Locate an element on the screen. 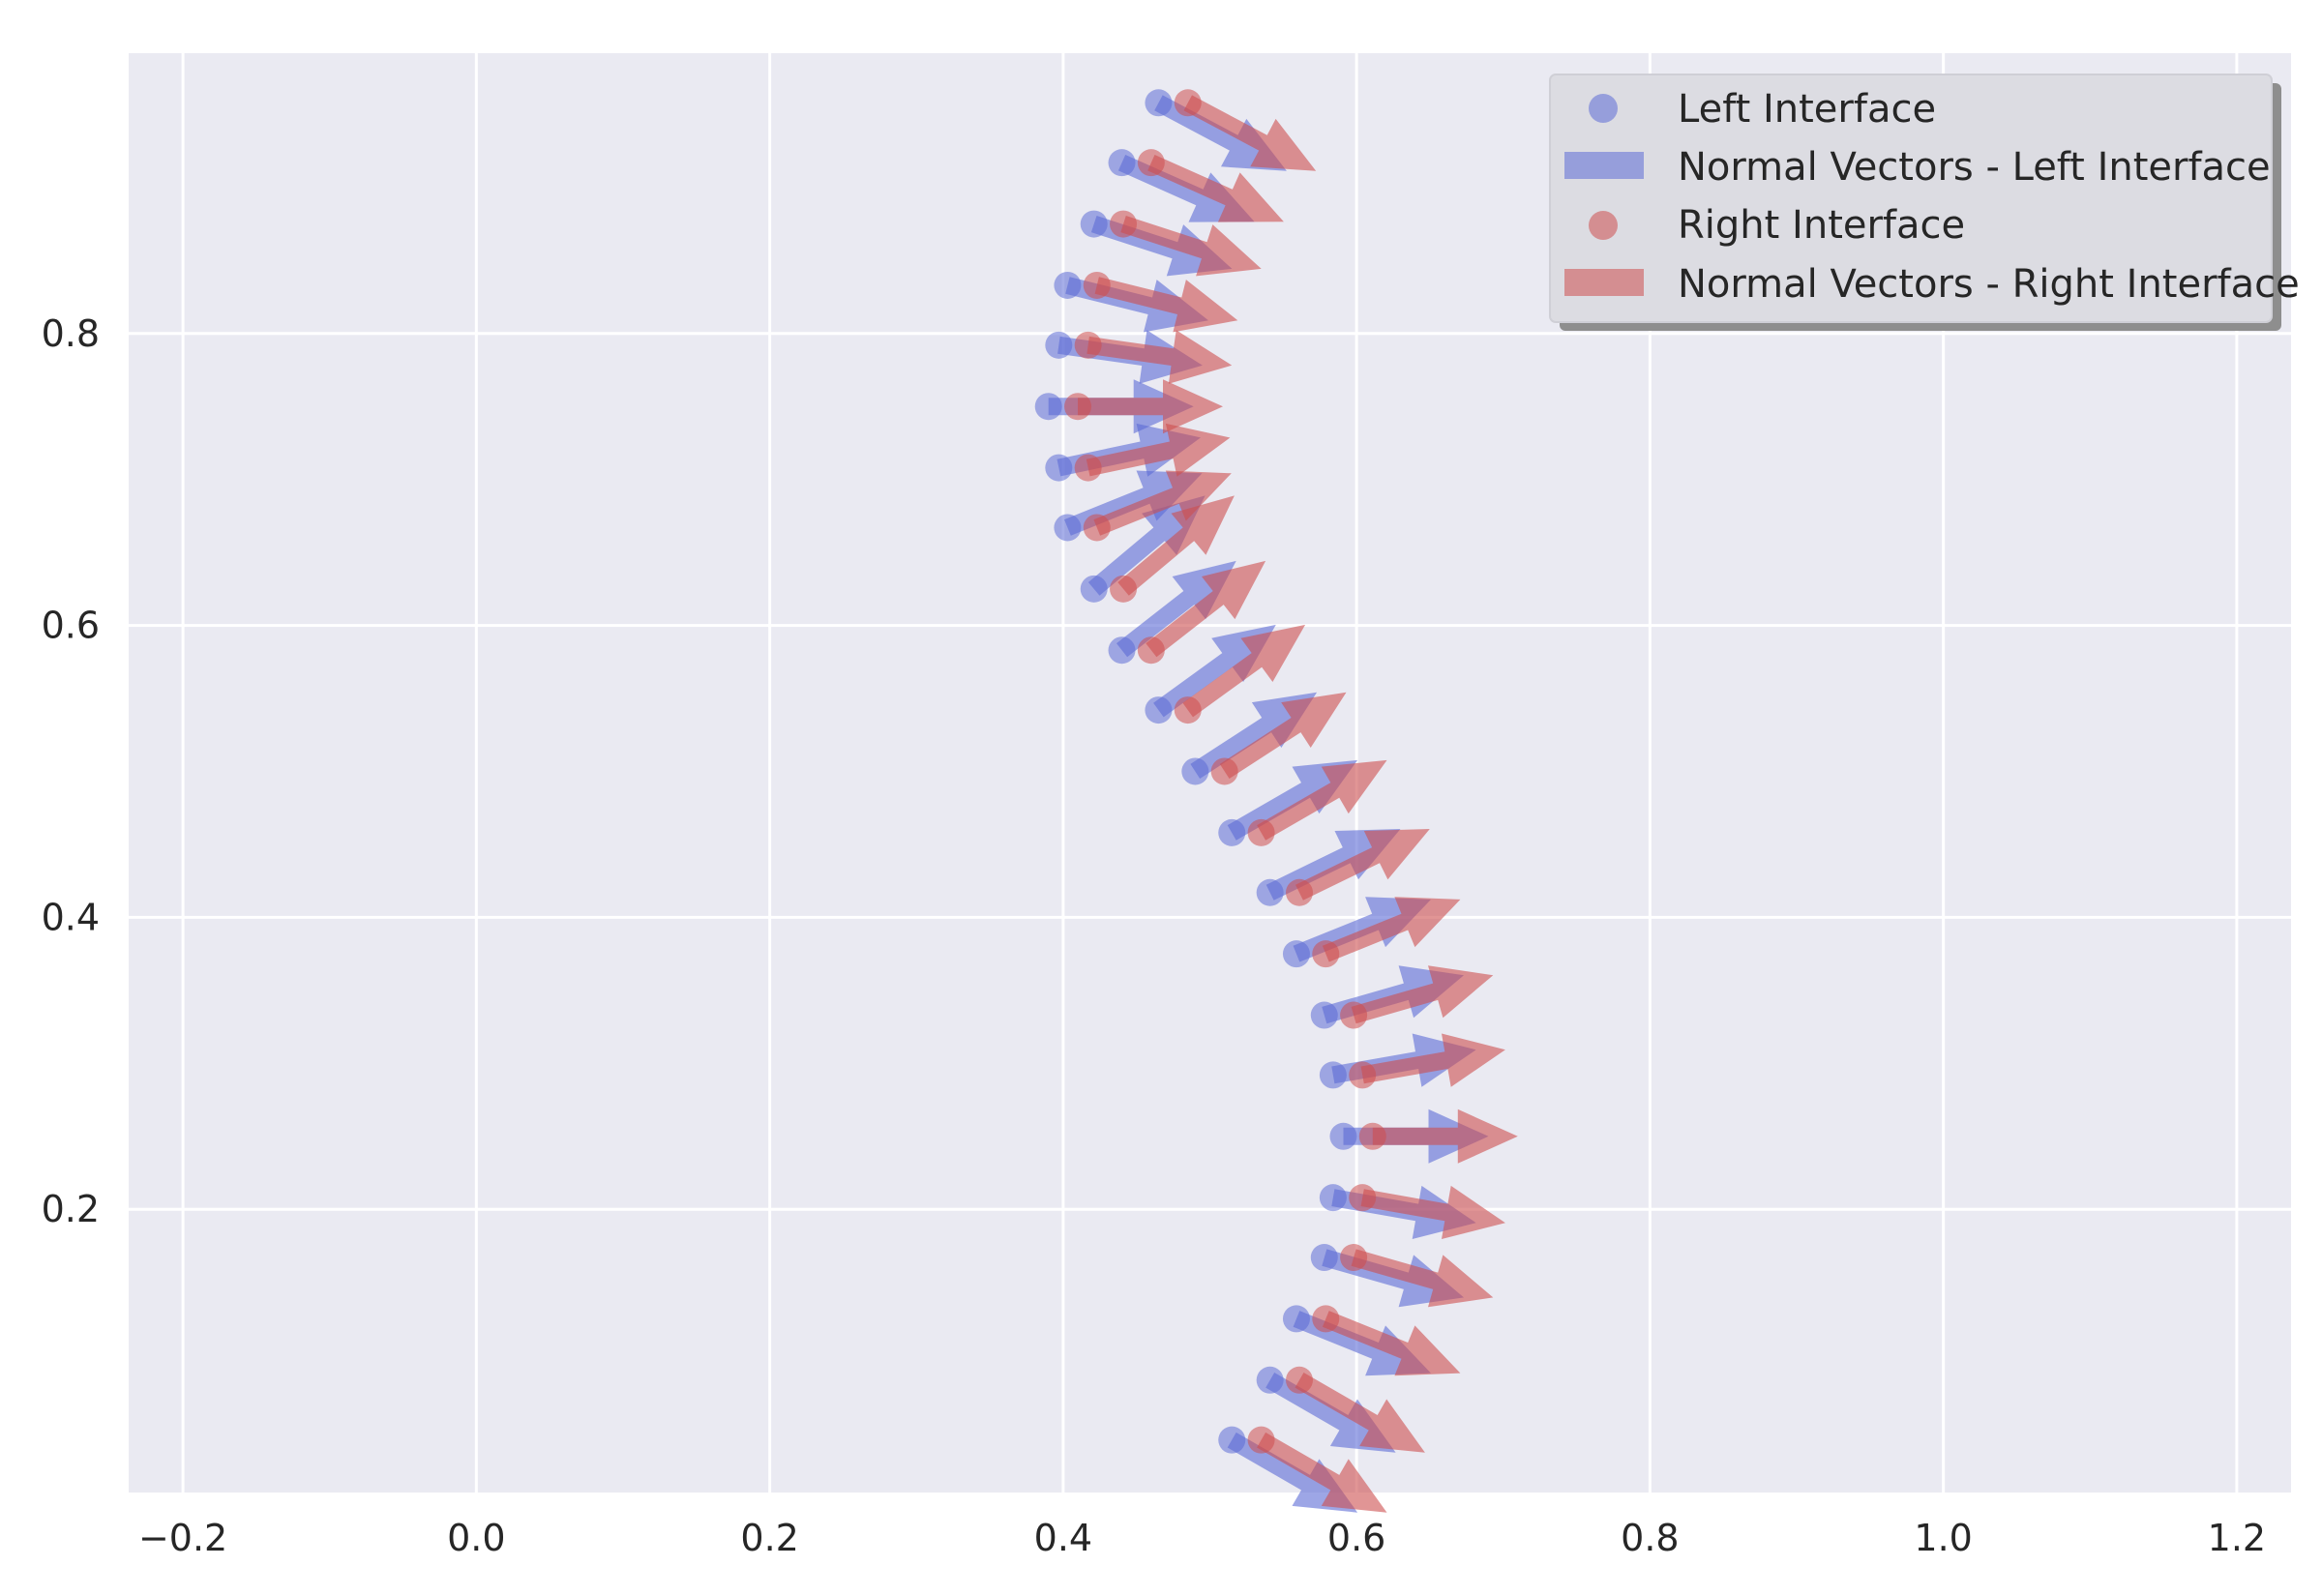 The width and height of the screenshot is (2322, 1596). x-tick-label: 0.0 is located at coordinates (476, 1538).